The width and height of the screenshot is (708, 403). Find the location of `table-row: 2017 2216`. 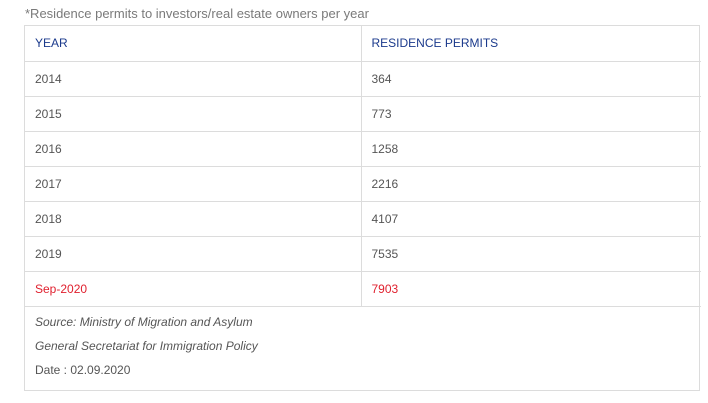

table-row: 2017 2216 is located at coordinates (363, 184).